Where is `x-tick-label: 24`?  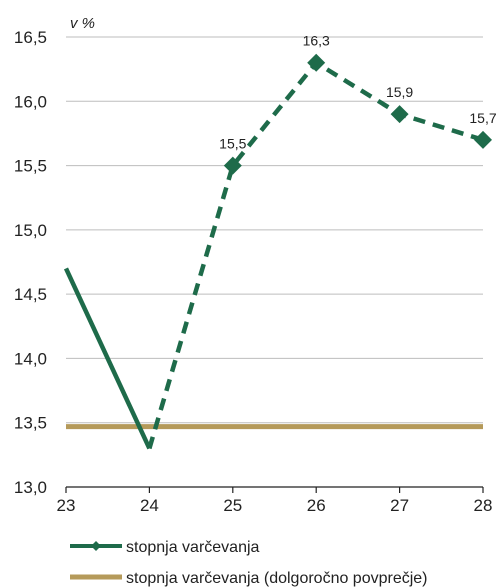 x-tick-label: 24 is located at coordinates (149, 505).